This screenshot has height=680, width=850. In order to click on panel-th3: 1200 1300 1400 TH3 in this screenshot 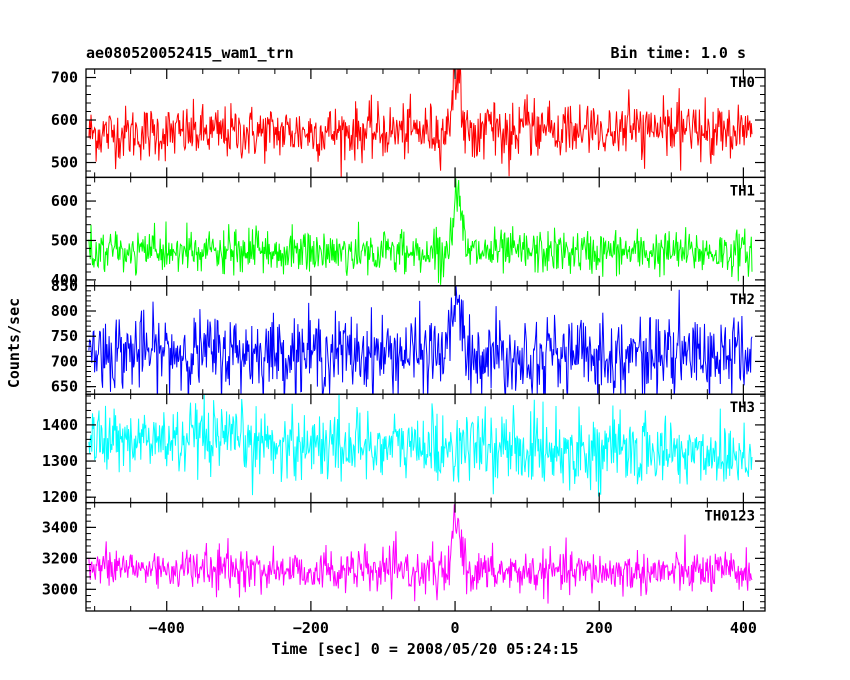, I will do `click(404, 449)`.